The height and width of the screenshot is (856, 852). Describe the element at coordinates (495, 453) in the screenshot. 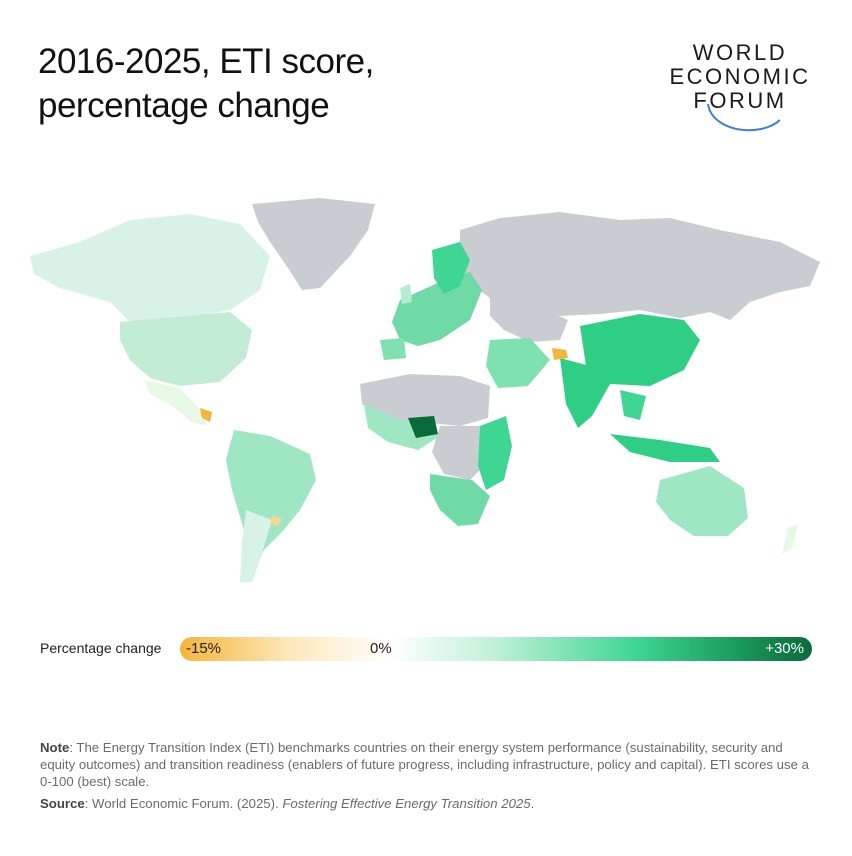

I see `map-east-africa` at that location.